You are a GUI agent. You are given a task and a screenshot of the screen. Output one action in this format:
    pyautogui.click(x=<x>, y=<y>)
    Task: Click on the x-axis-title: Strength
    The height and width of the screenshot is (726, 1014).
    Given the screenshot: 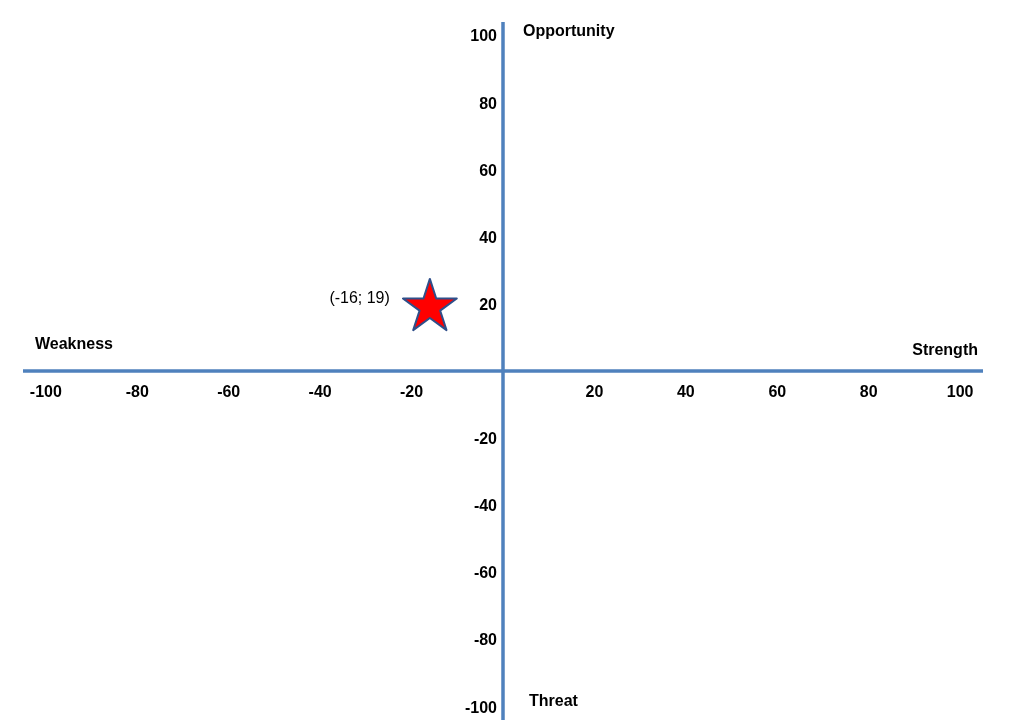 What is the action you would take?
    pyautogui.click(x=945, y=349)
    